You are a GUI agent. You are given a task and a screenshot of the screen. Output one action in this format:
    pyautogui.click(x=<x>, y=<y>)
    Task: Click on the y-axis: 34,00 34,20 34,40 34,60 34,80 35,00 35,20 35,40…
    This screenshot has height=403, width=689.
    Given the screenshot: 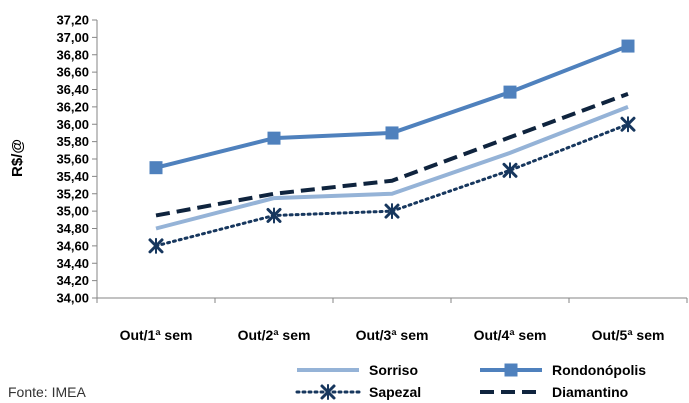 What is the action you would take?
    pyautogui.click(x=77, y=159)
    